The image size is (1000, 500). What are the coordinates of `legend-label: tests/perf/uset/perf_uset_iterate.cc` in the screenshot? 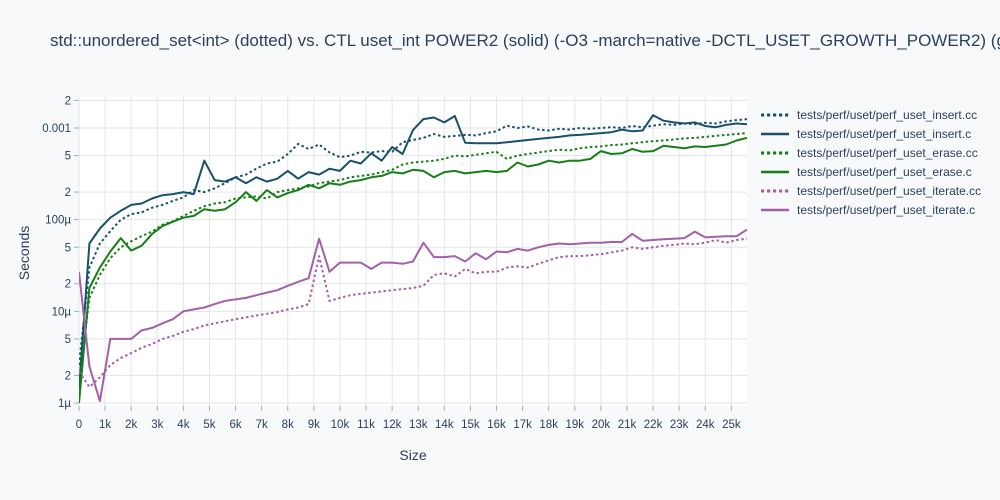 It's located at (889, 190).